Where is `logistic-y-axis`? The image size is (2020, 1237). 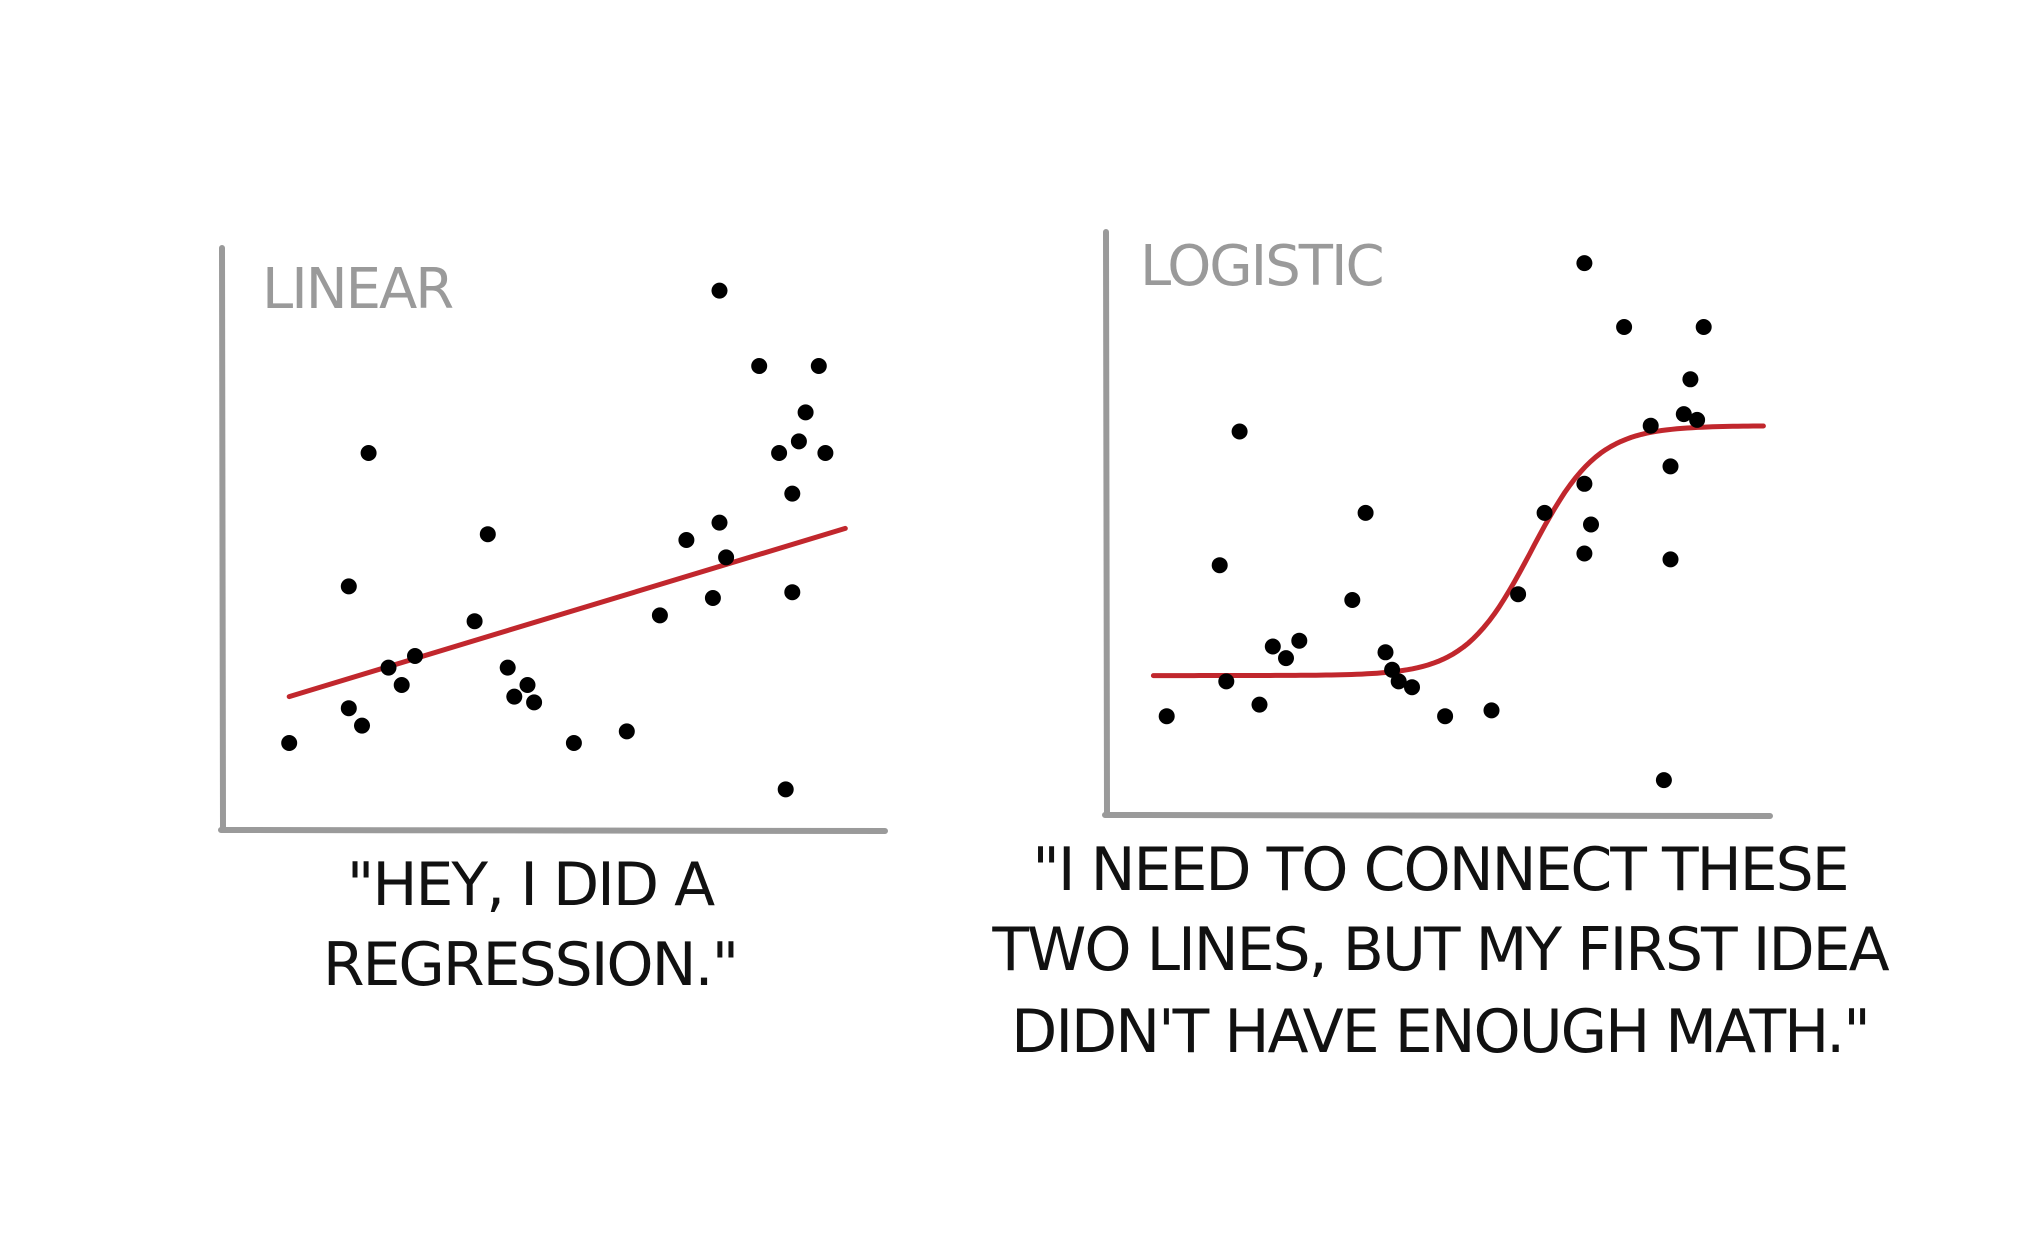 logistic-y-axis is located at coordinates (1106, 523).